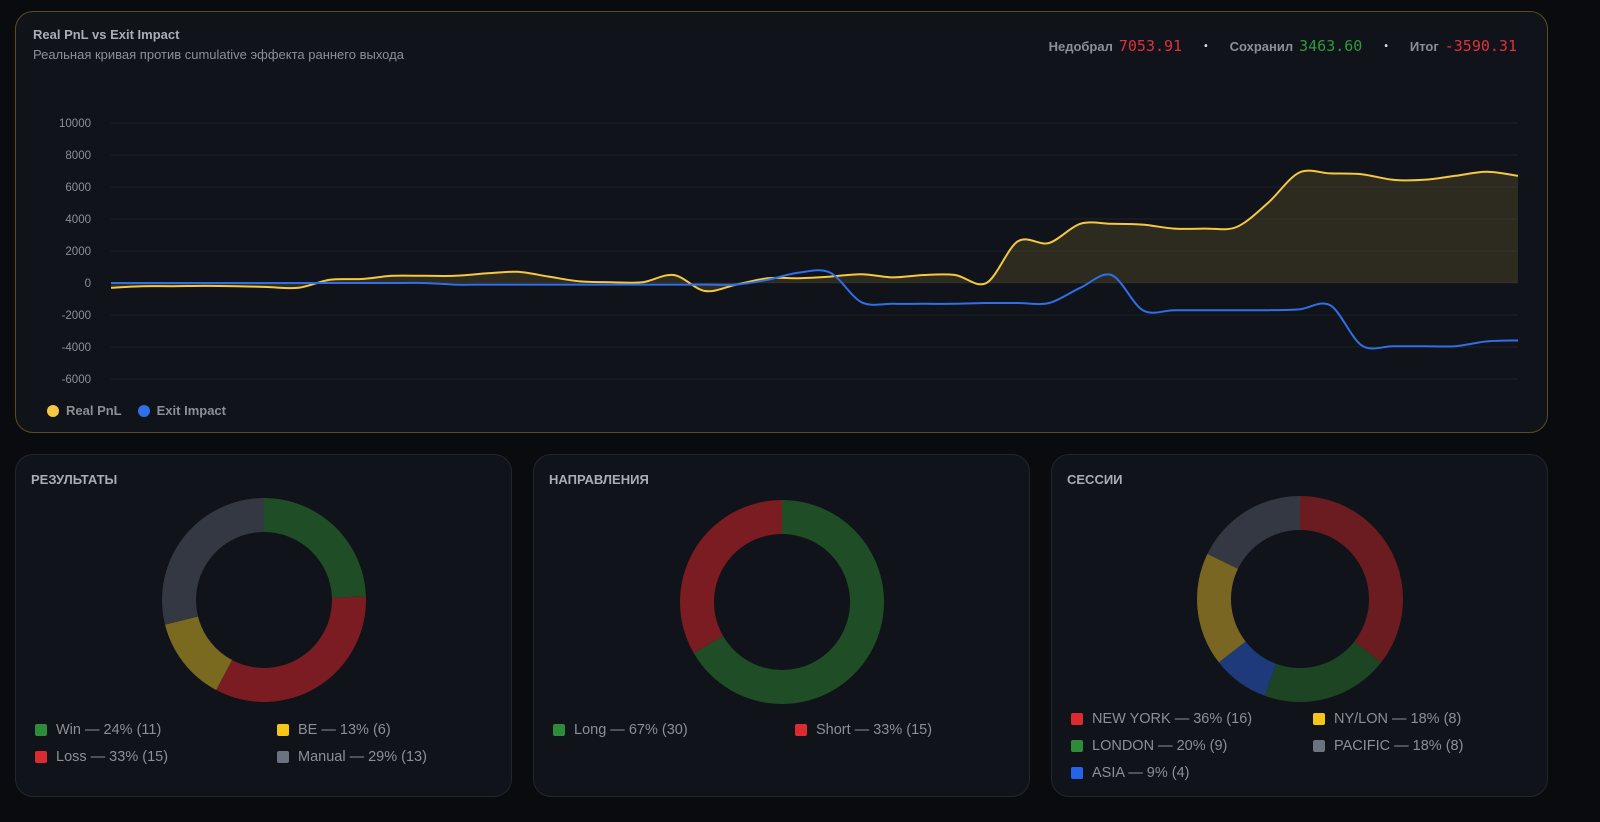 This screenshot has height=822, width=1600. I want to click on legend-label: Real PnL, so click(94, 410).